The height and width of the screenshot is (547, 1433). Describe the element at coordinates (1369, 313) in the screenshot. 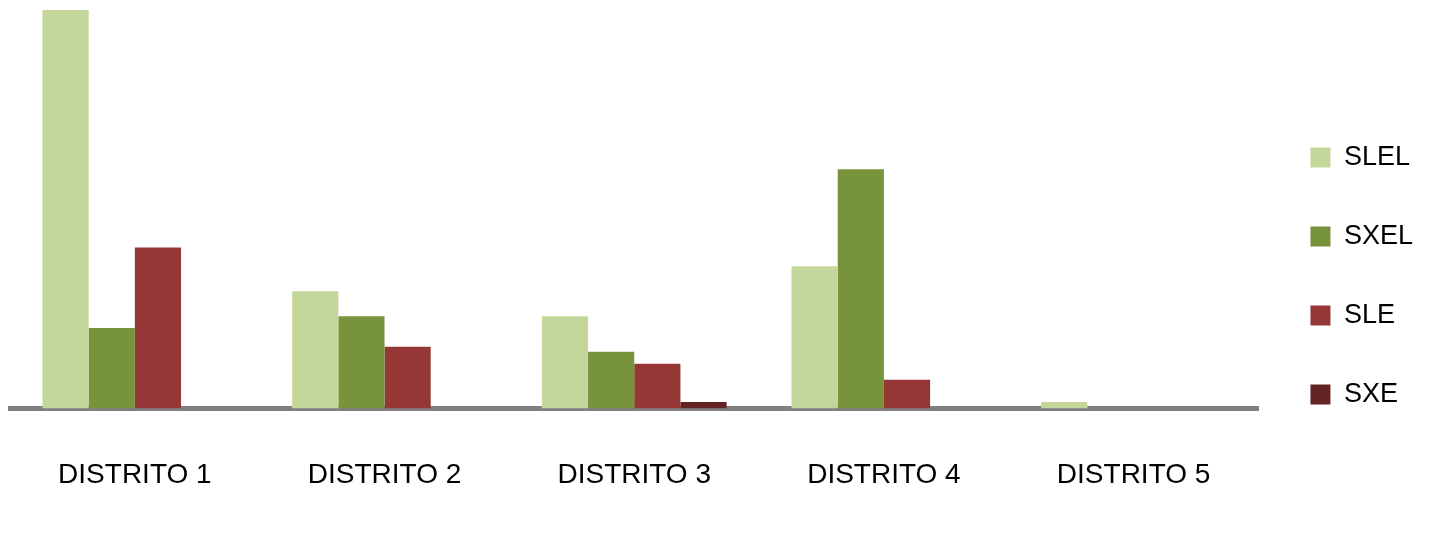

I see `legend-label: SLE` at that location.